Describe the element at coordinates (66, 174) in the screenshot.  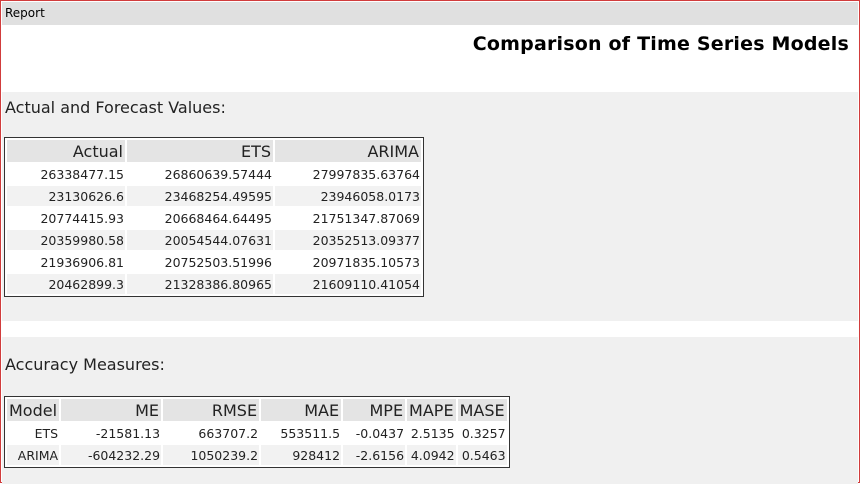
I see `table-cell: 26338477.15` at that location.